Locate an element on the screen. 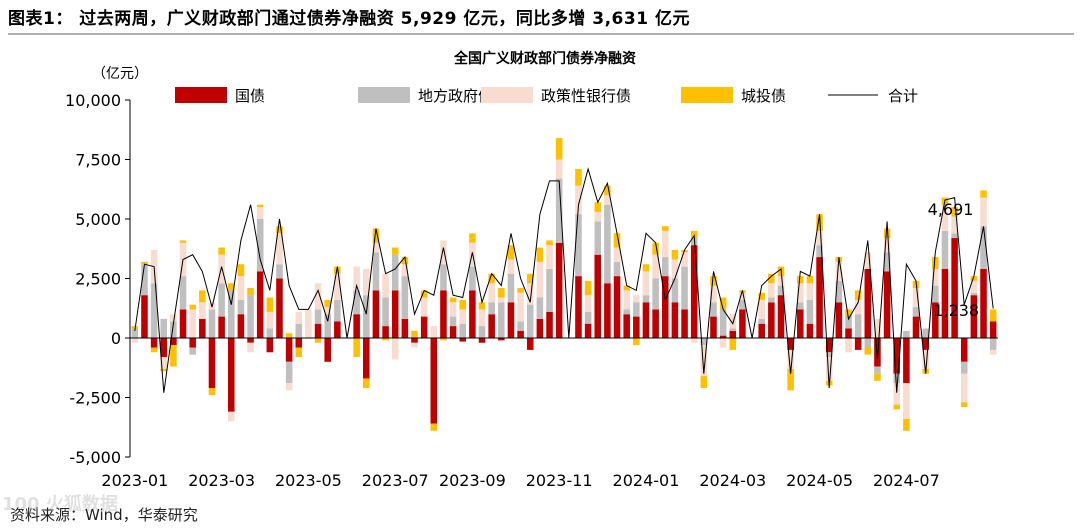  x-tick-label: 2023-05 is located at coordinates (308, 480).